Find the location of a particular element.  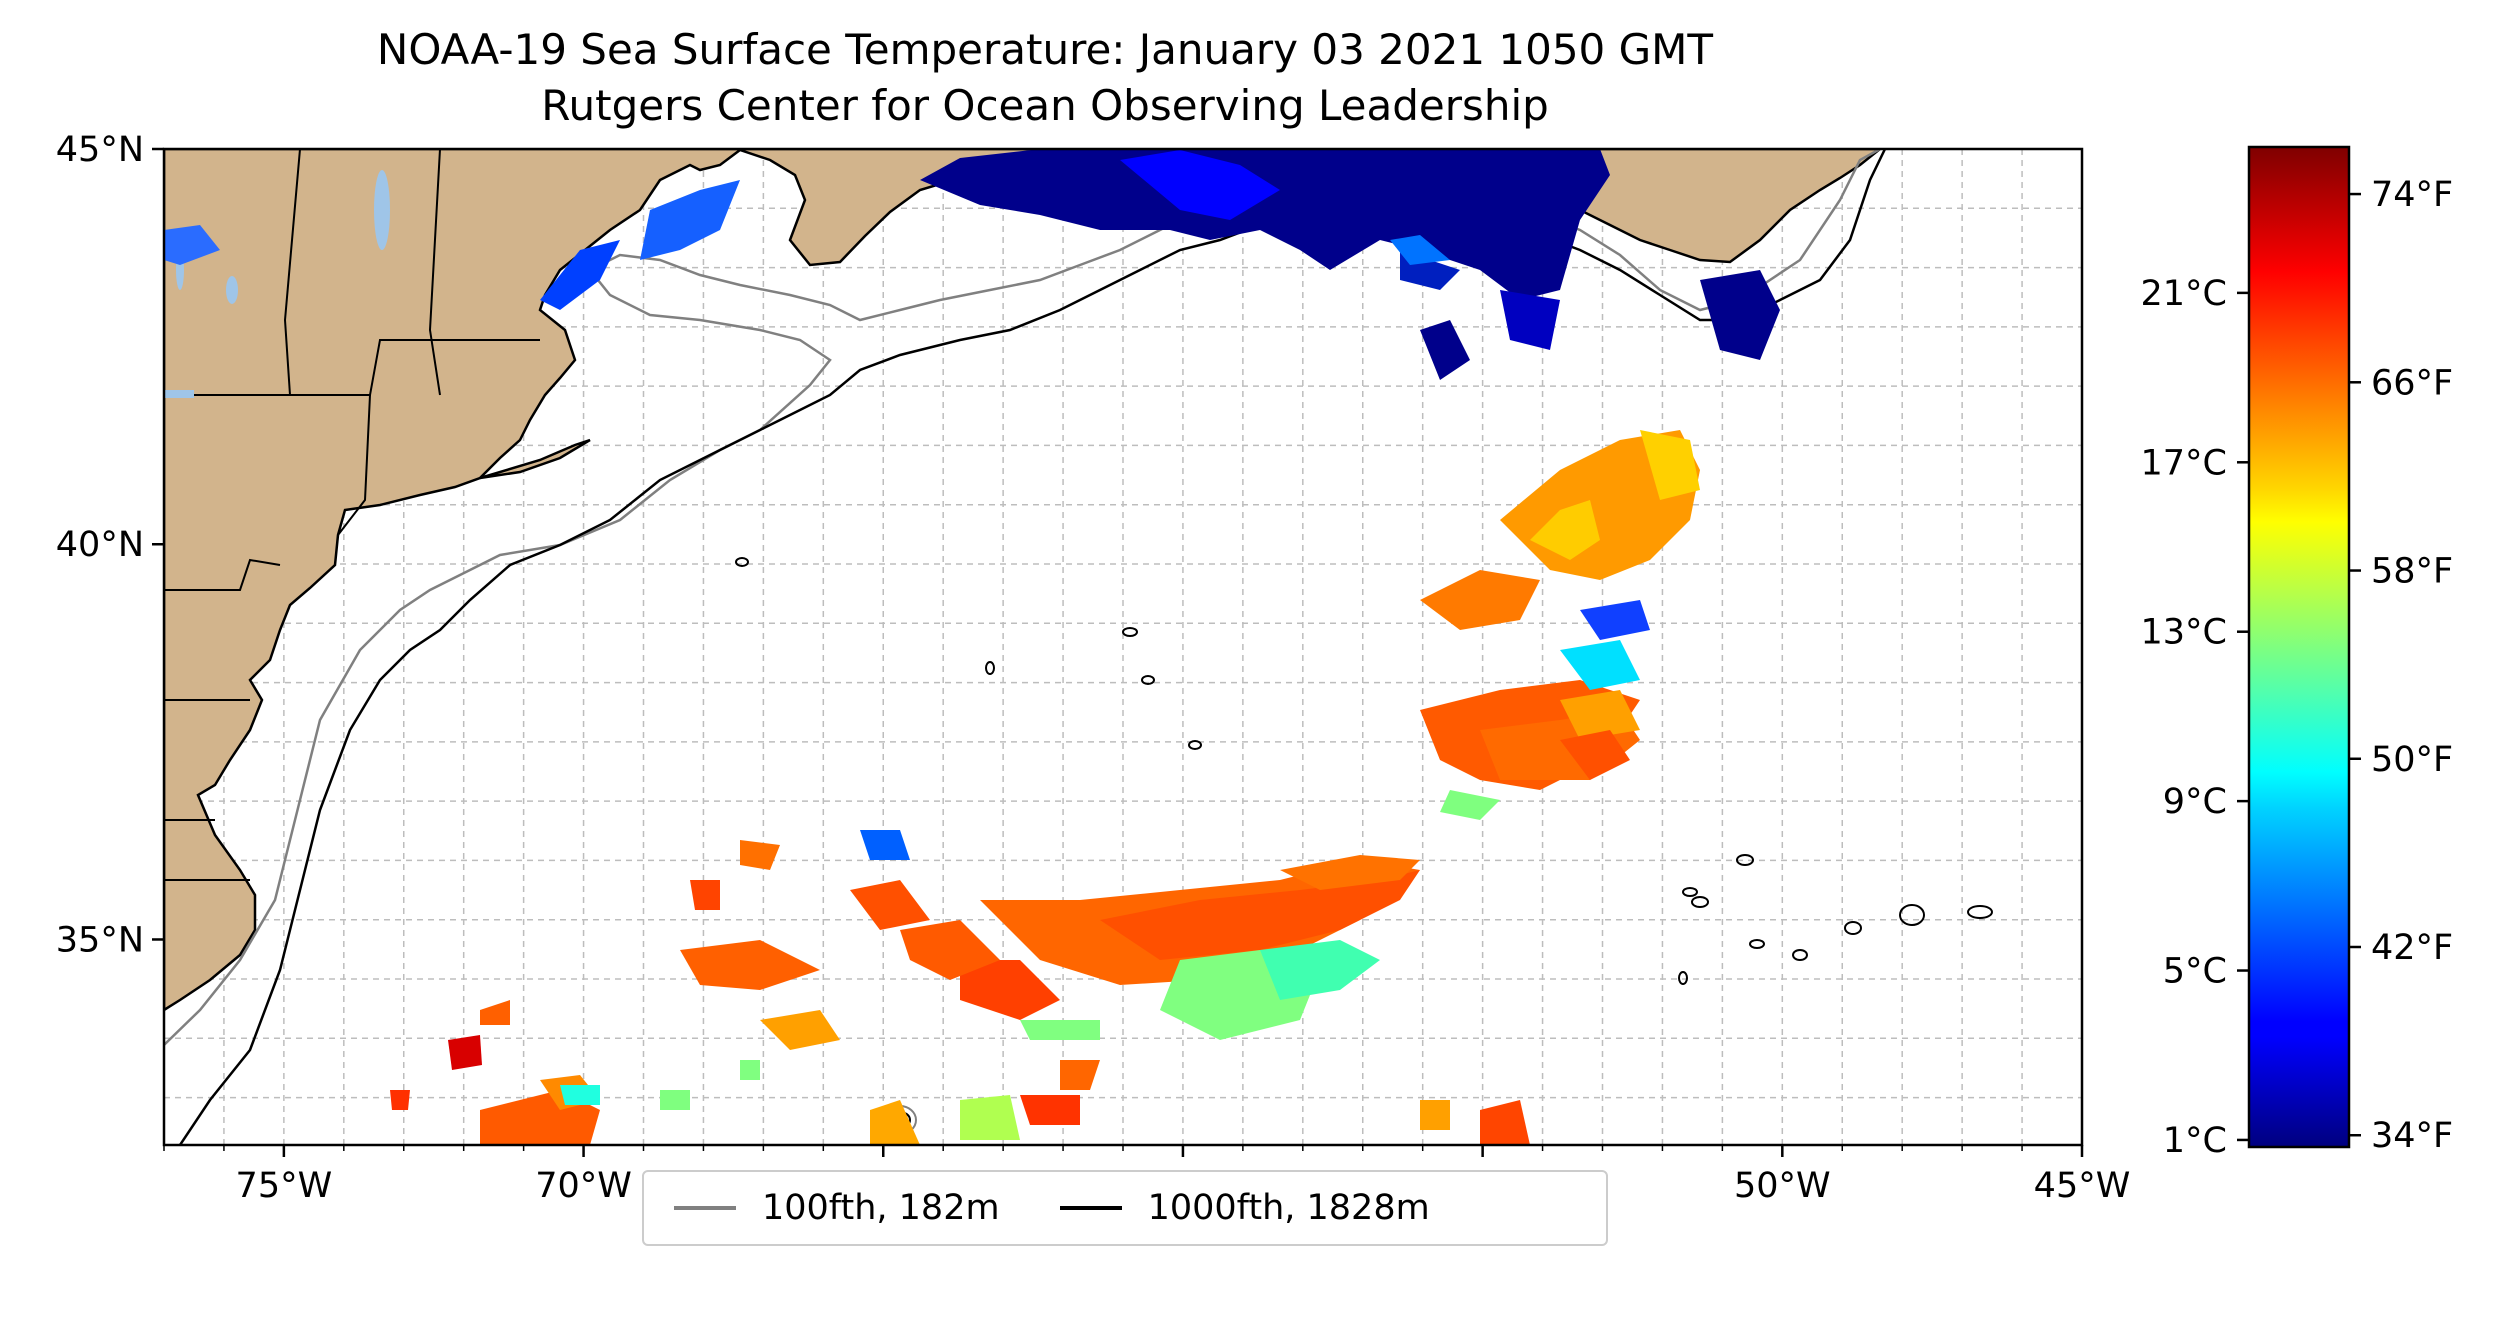

legend-label-100fth: 100fth, 182m is located at coordinates (881, 1208).